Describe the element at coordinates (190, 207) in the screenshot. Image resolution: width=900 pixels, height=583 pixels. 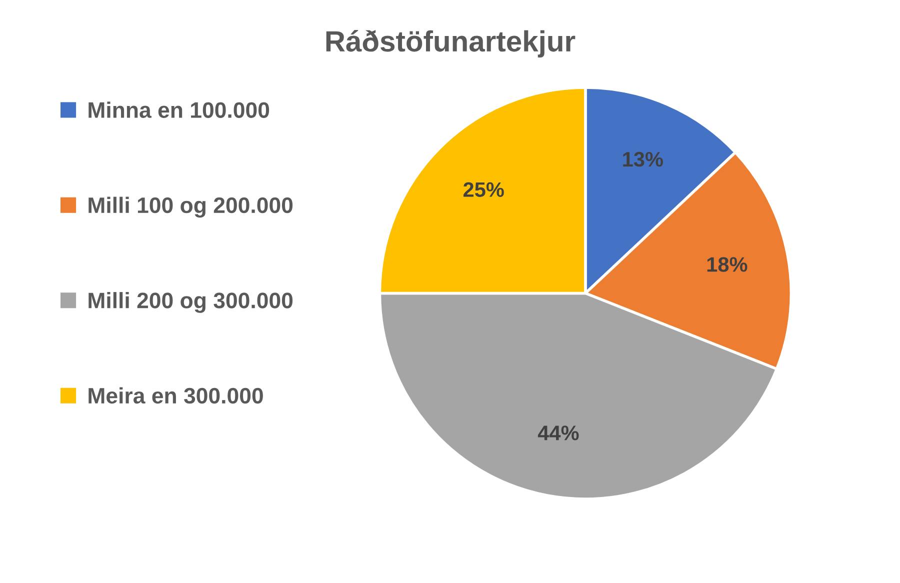
I see `legend-label: Milli 100 og 200.000` at that location.